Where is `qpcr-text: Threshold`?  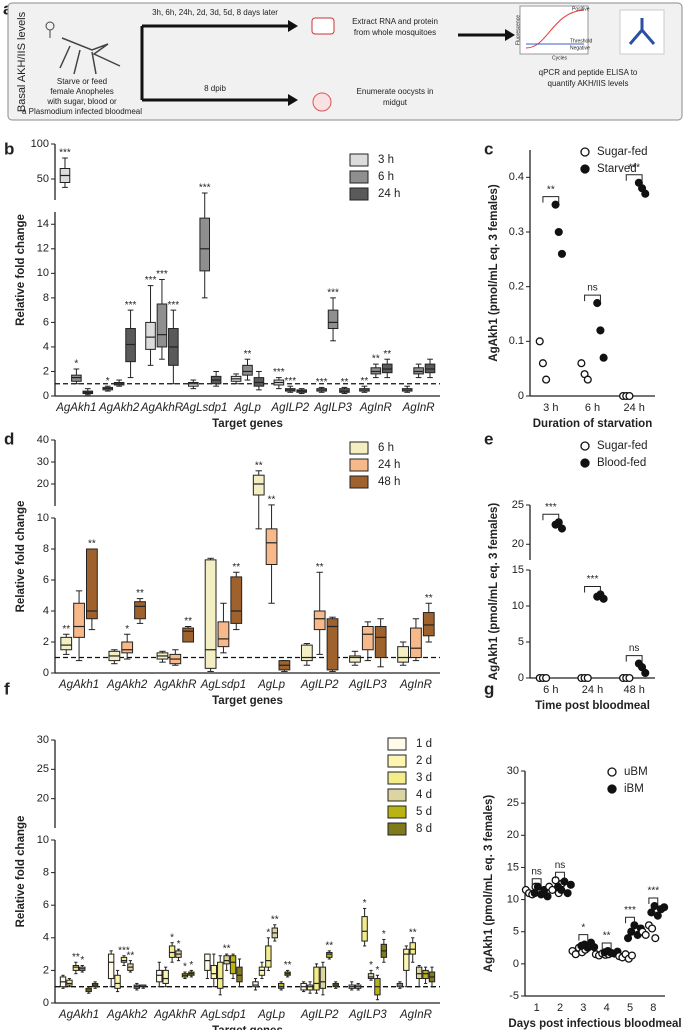
qpcr-text: Threshold is located at coordinates (581, 41).